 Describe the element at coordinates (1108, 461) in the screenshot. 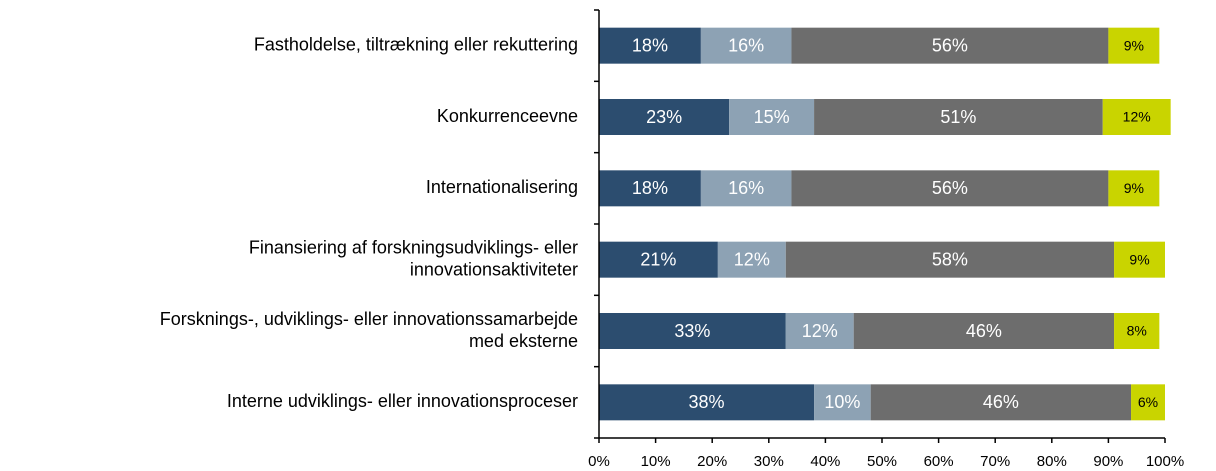

I see `x-tick-label: 90%` at that location.